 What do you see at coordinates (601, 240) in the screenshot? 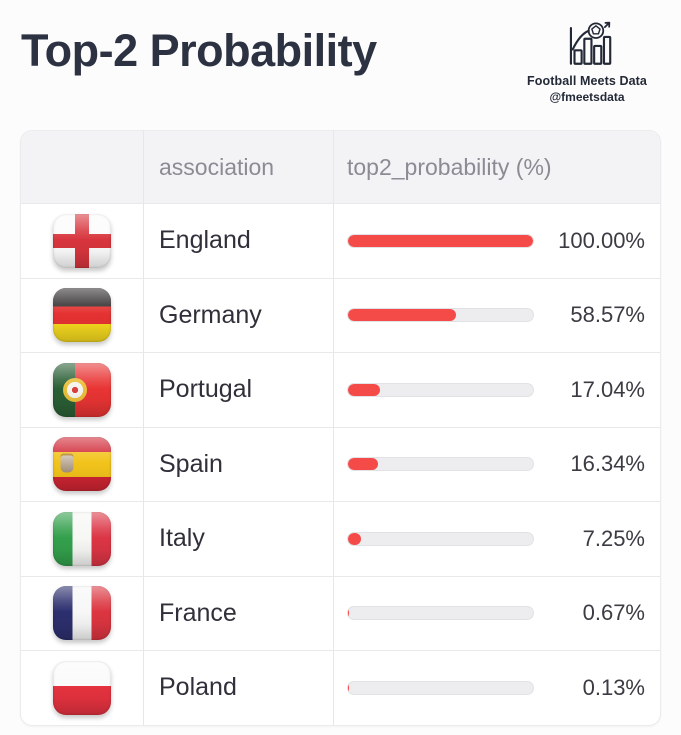
I see `probability-value: 100.00%` at bounding box center [601, 240].